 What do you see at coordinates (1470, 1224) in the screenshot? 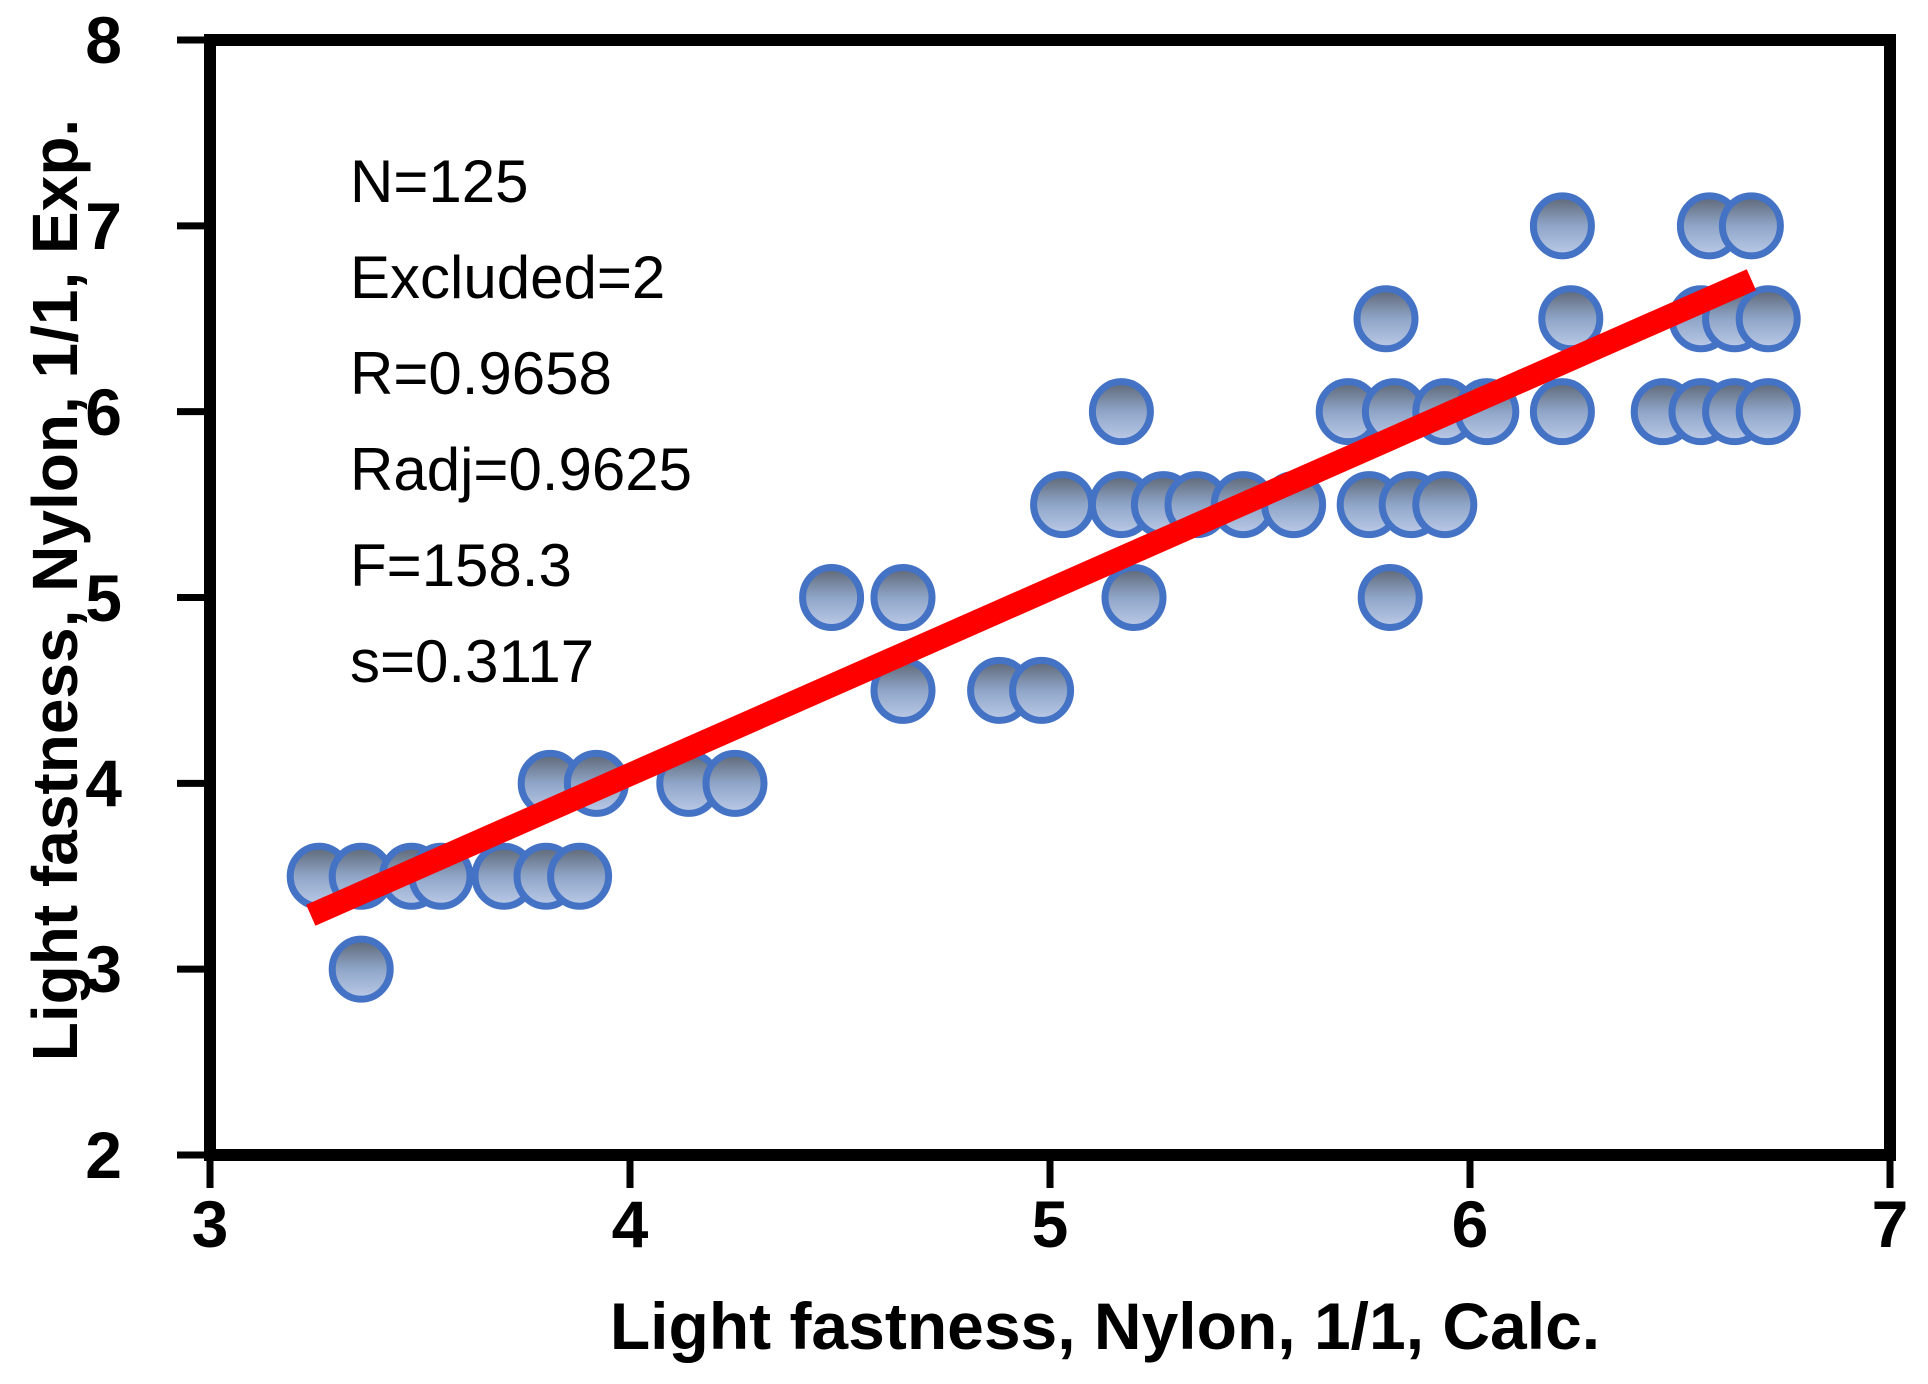
I see `x-tick-label: 6` at bounding box center [1470, 1224].